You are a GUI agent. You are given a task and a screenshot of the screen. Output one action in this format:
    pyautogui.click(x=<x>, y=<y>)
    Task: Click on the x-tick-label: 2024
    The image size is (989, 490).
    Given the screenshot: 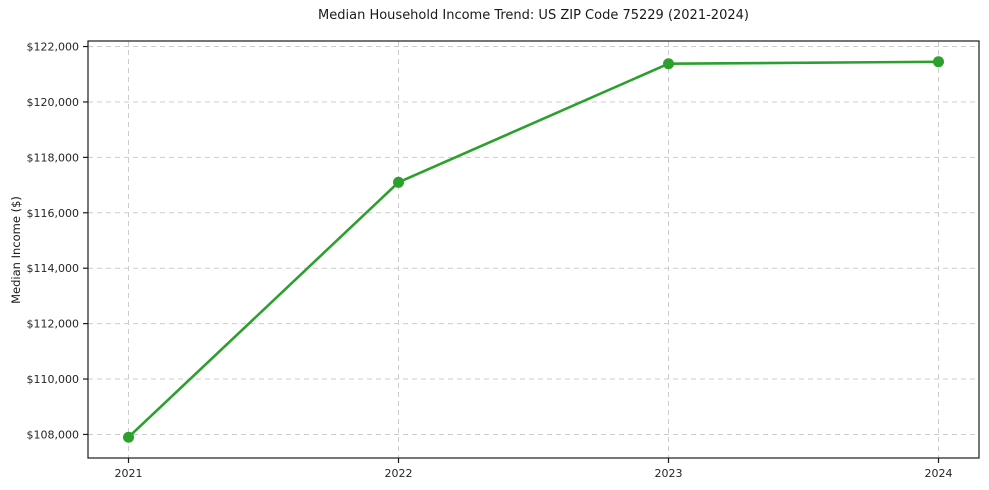 What is the action you would take?
    pyautogui.click(x=939, y=473)
    